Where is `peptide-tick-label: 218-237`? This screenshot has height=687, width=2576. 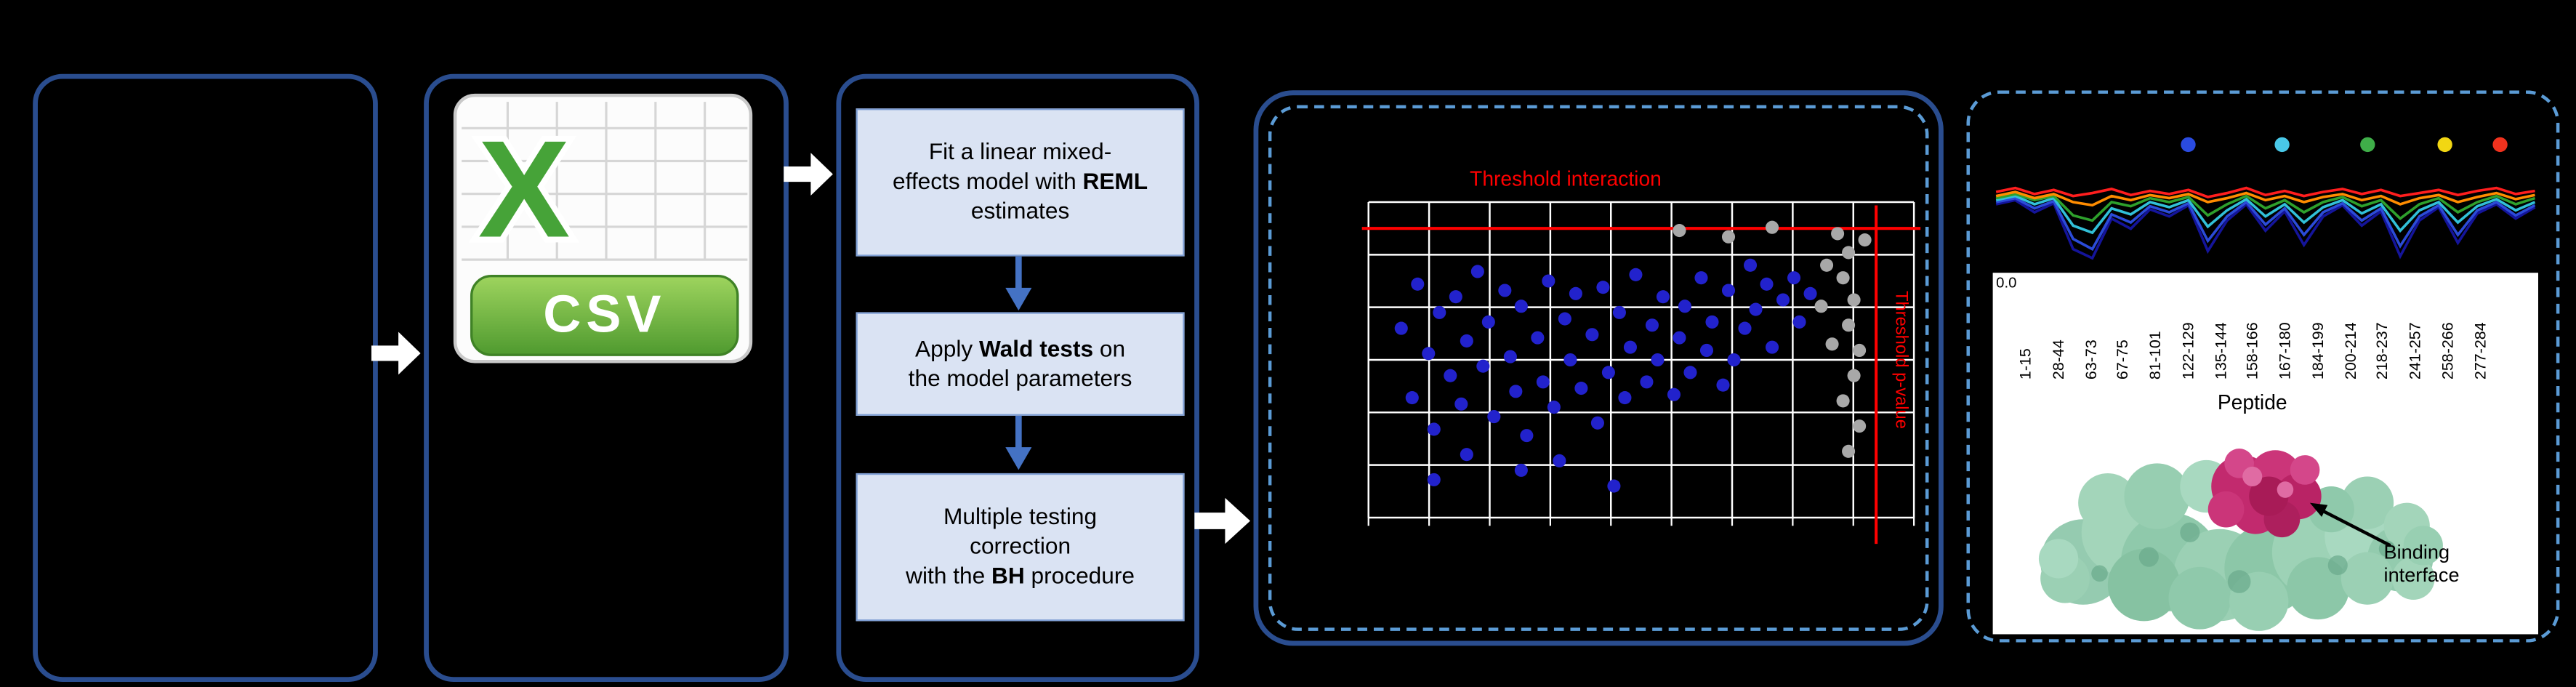 peptide-tick-label: 218-237 is located at coordinates (2383, 351).